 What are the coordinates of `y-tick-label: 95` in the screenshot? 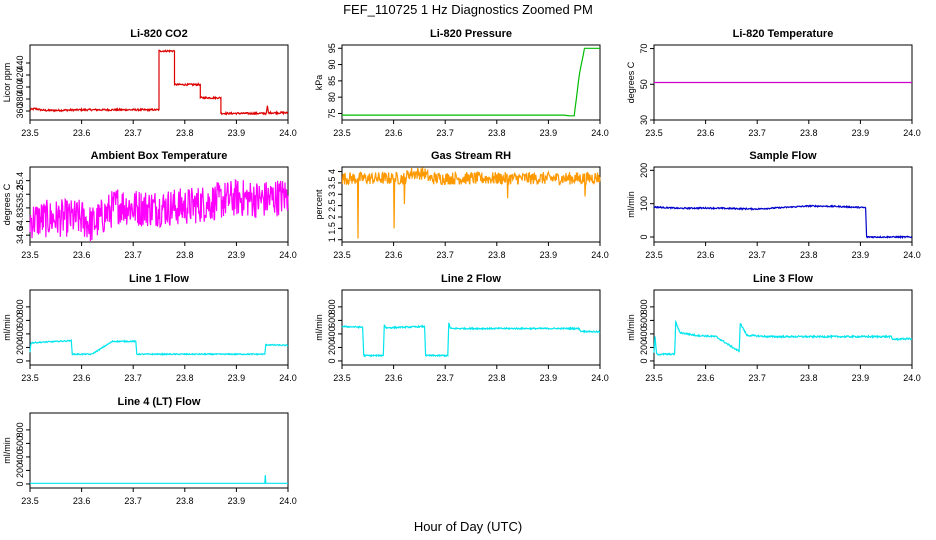 It's located at (332, 48).